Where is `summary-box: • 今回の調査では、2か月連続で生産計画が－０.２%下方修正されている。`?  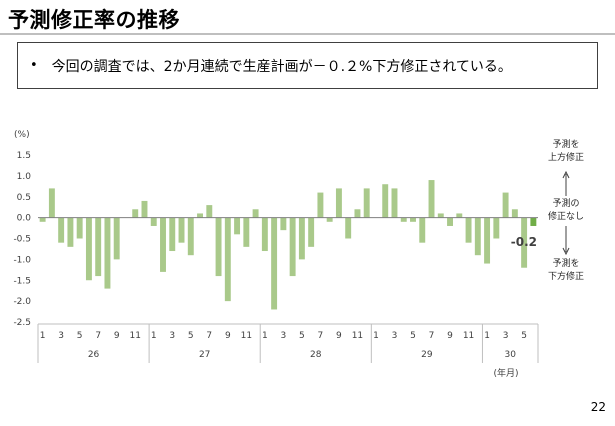
summary-box: • 今回の調査では、2か月連続で生産計画が－０.２%下方修正されている。 is located at coordinates (307, 65).